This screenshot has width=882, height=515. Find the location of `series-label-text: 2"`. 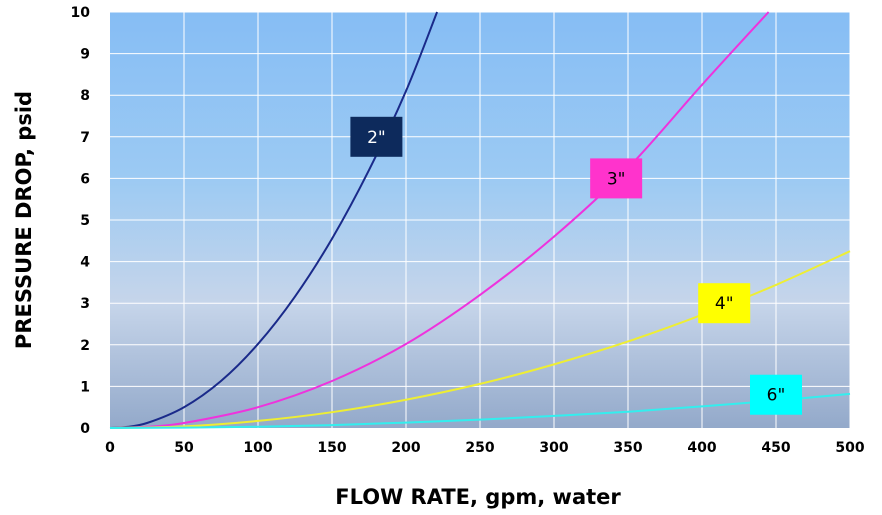

series-label-text: 2" is located at coordinates (376, 138).